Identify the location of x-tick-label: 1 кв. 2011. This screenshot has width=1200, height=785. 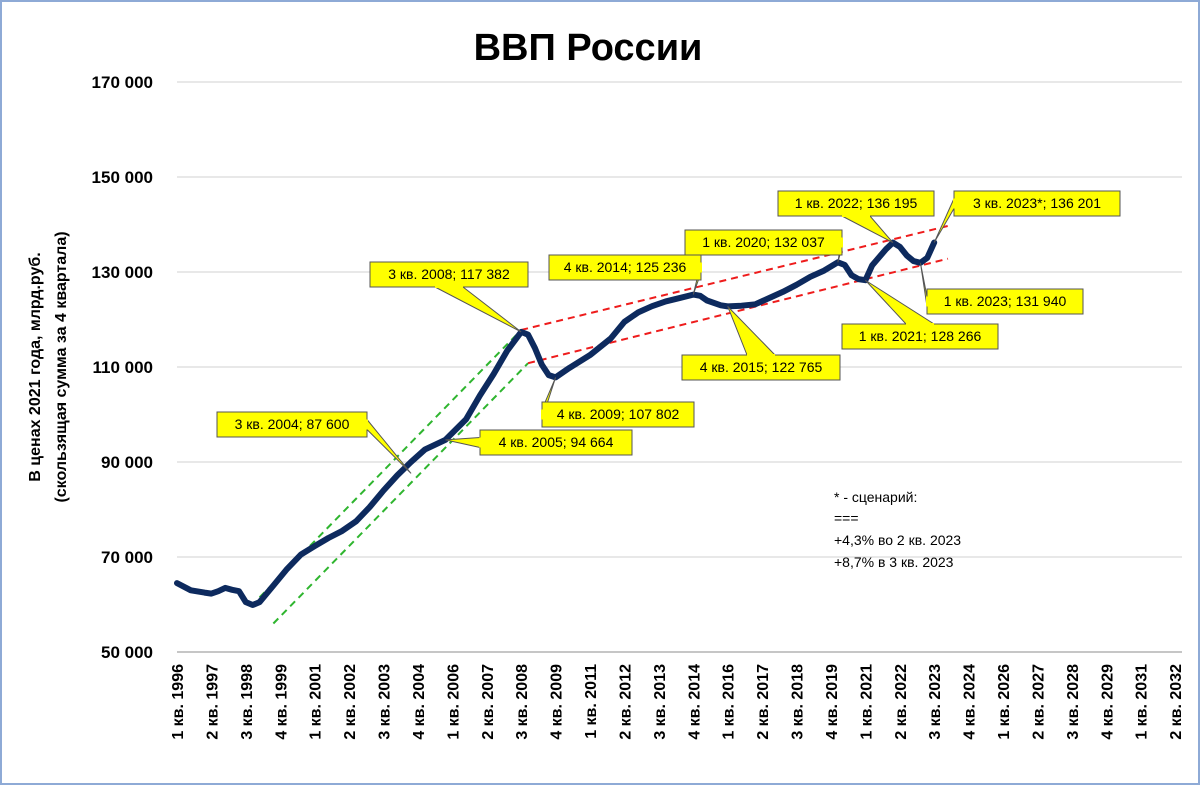
(591, 701).